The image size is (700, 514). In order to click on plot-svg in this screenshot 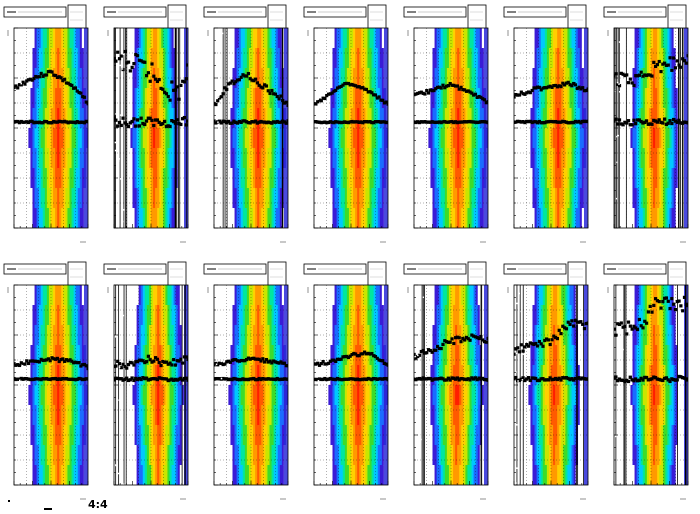, I will do `click(646, 123)`.